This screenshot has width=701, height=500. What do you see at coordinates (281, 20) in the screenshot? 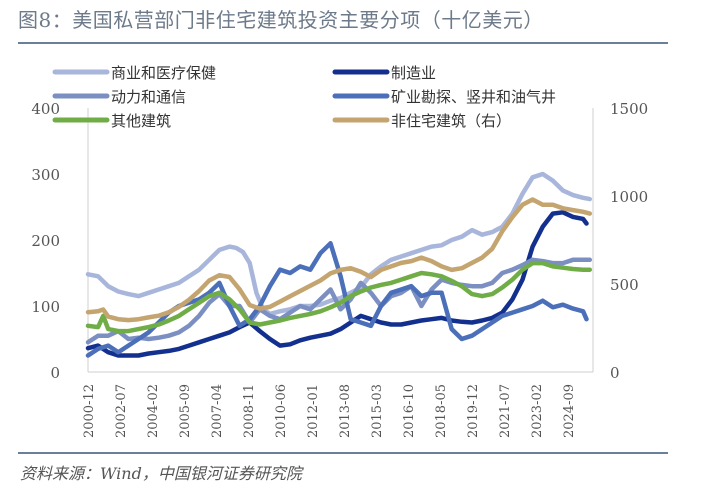
I see `chart-title: 图8：美国私营部门非住宅建筑投资主要分项（十亿美元）` at bounding box center [281, 20].